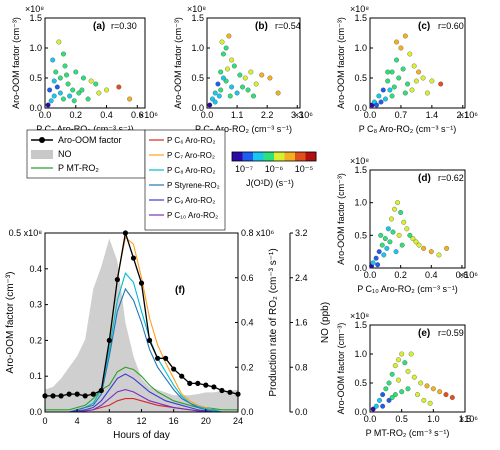 The height and width of the screenshot is (450, 500). Describe the element at coordinates (185, 180) in the screenshot. I see `legend-box-right` at that location.